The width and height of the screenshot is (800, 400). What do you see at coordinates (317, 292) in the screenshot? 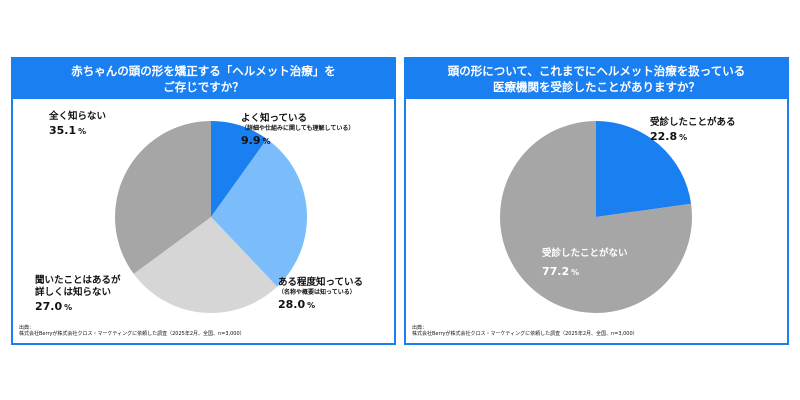
I see `slice-sublabel: （名称や概要は知っている）` at bounding box center [317, 292].